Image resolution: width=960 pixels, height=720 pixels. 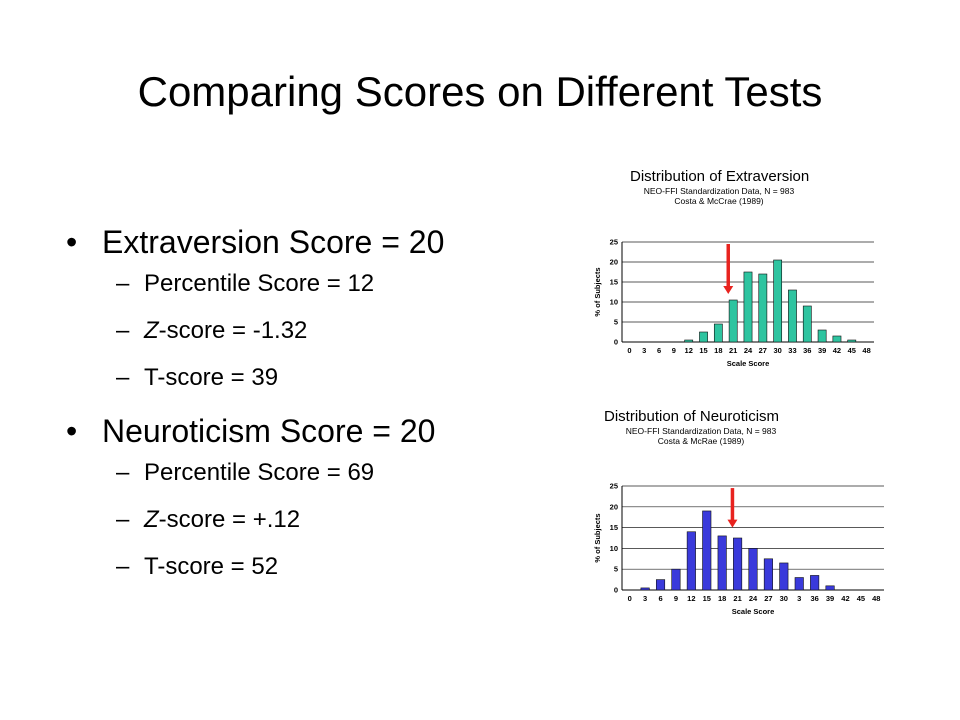 I want to click on x-tick-label: 33, so click(x=792, y=350).